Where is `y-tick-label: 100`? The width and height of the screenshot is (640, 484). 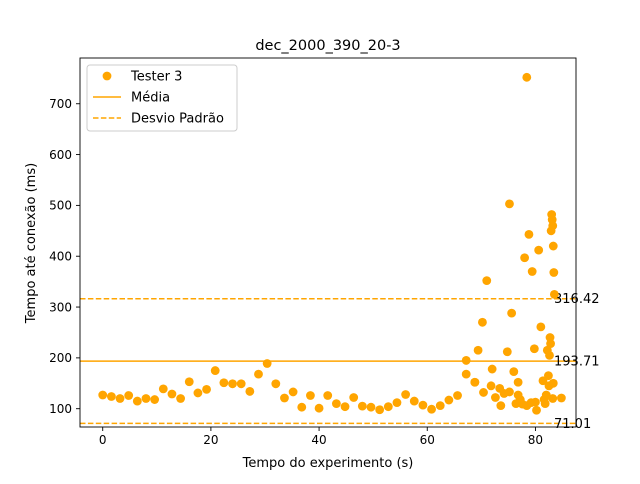 y-tick-label: 100 is located at coordinates (60, 409).